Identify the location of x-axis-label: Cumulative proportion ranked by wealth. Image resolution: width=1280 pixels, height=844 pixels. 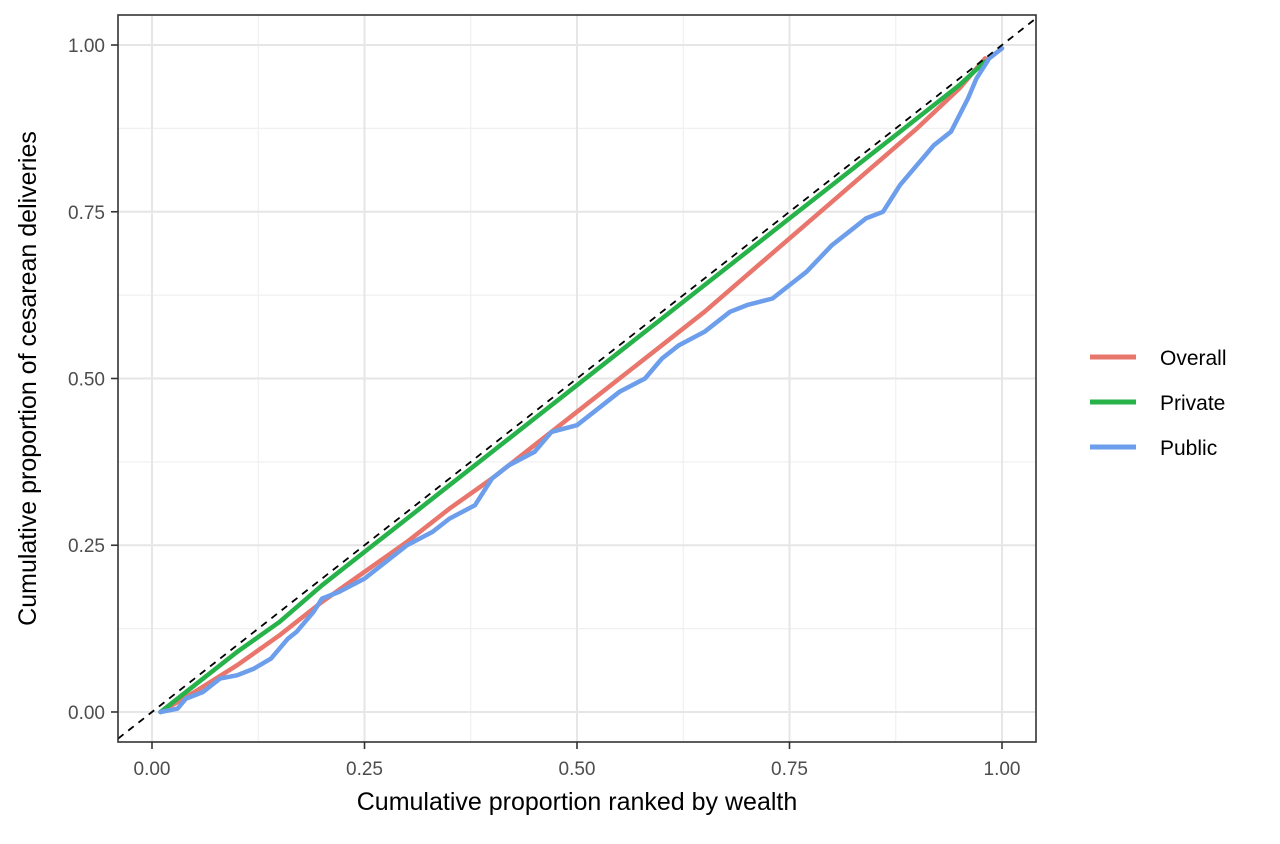
(577, 802).